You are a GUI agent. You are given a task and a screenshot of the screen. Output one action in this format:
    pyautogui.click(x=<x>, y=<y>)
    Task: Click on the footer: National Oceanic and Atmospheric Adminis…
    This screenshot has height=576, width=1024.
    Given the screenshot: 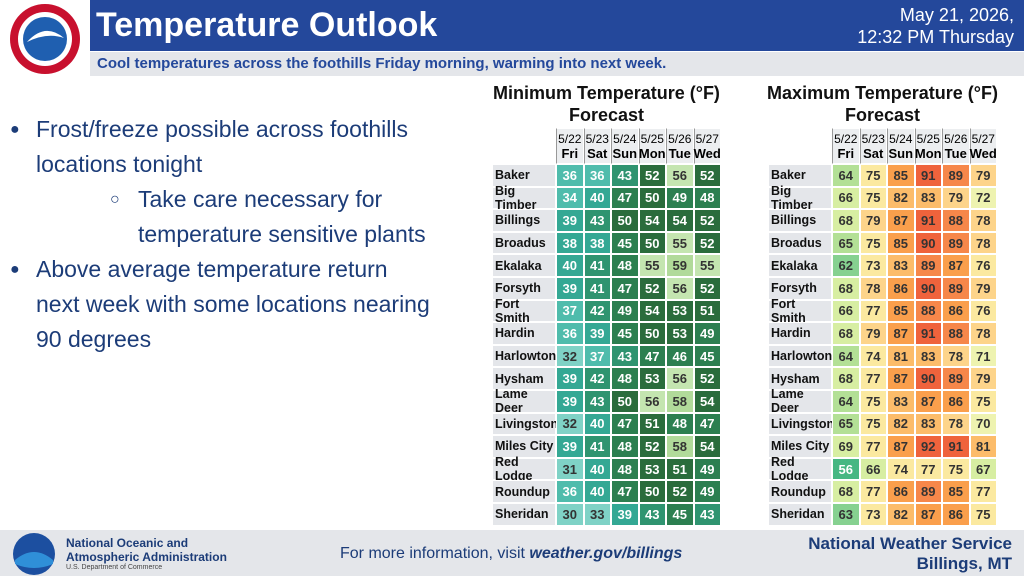 What is the action you would take?
    pyautogui.click(x=512, y=553)
    